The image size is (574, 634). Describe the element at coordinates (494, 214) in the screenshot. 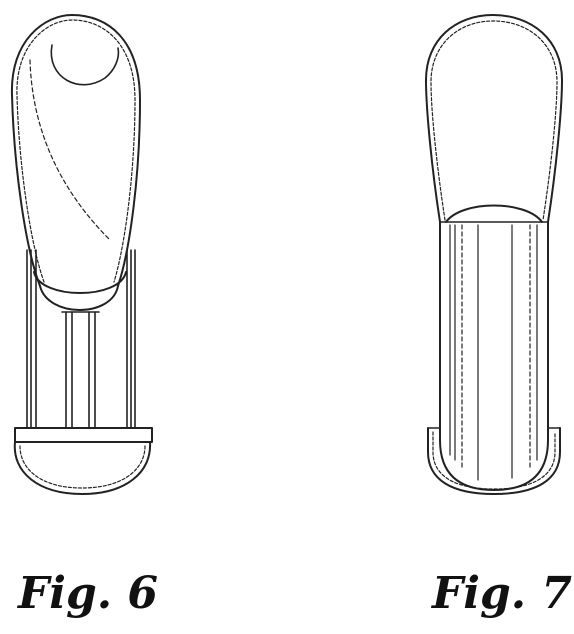

I see `fig7-dome-transition` at that location.